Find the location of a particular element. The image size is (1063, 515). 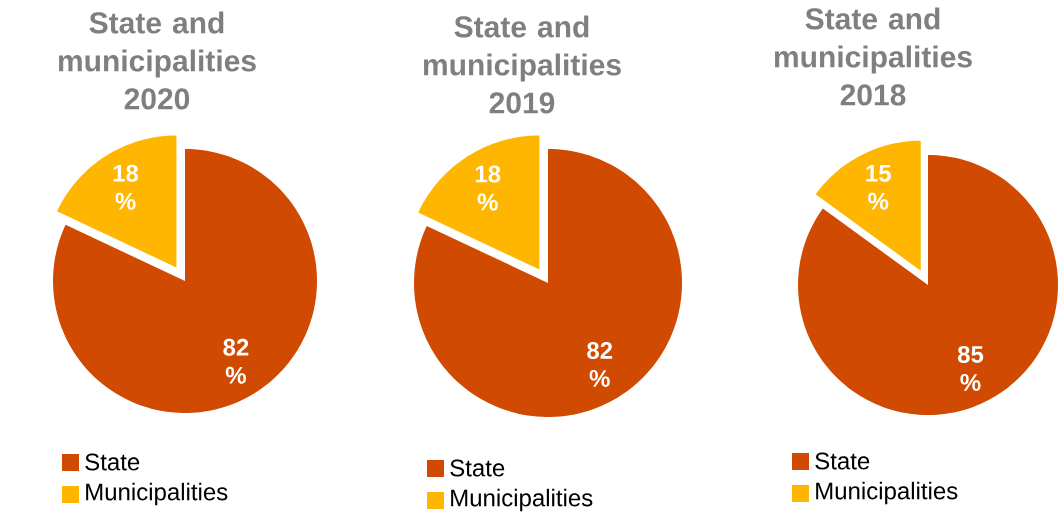

data-label: 85 % is located at coordinates (970, 368).